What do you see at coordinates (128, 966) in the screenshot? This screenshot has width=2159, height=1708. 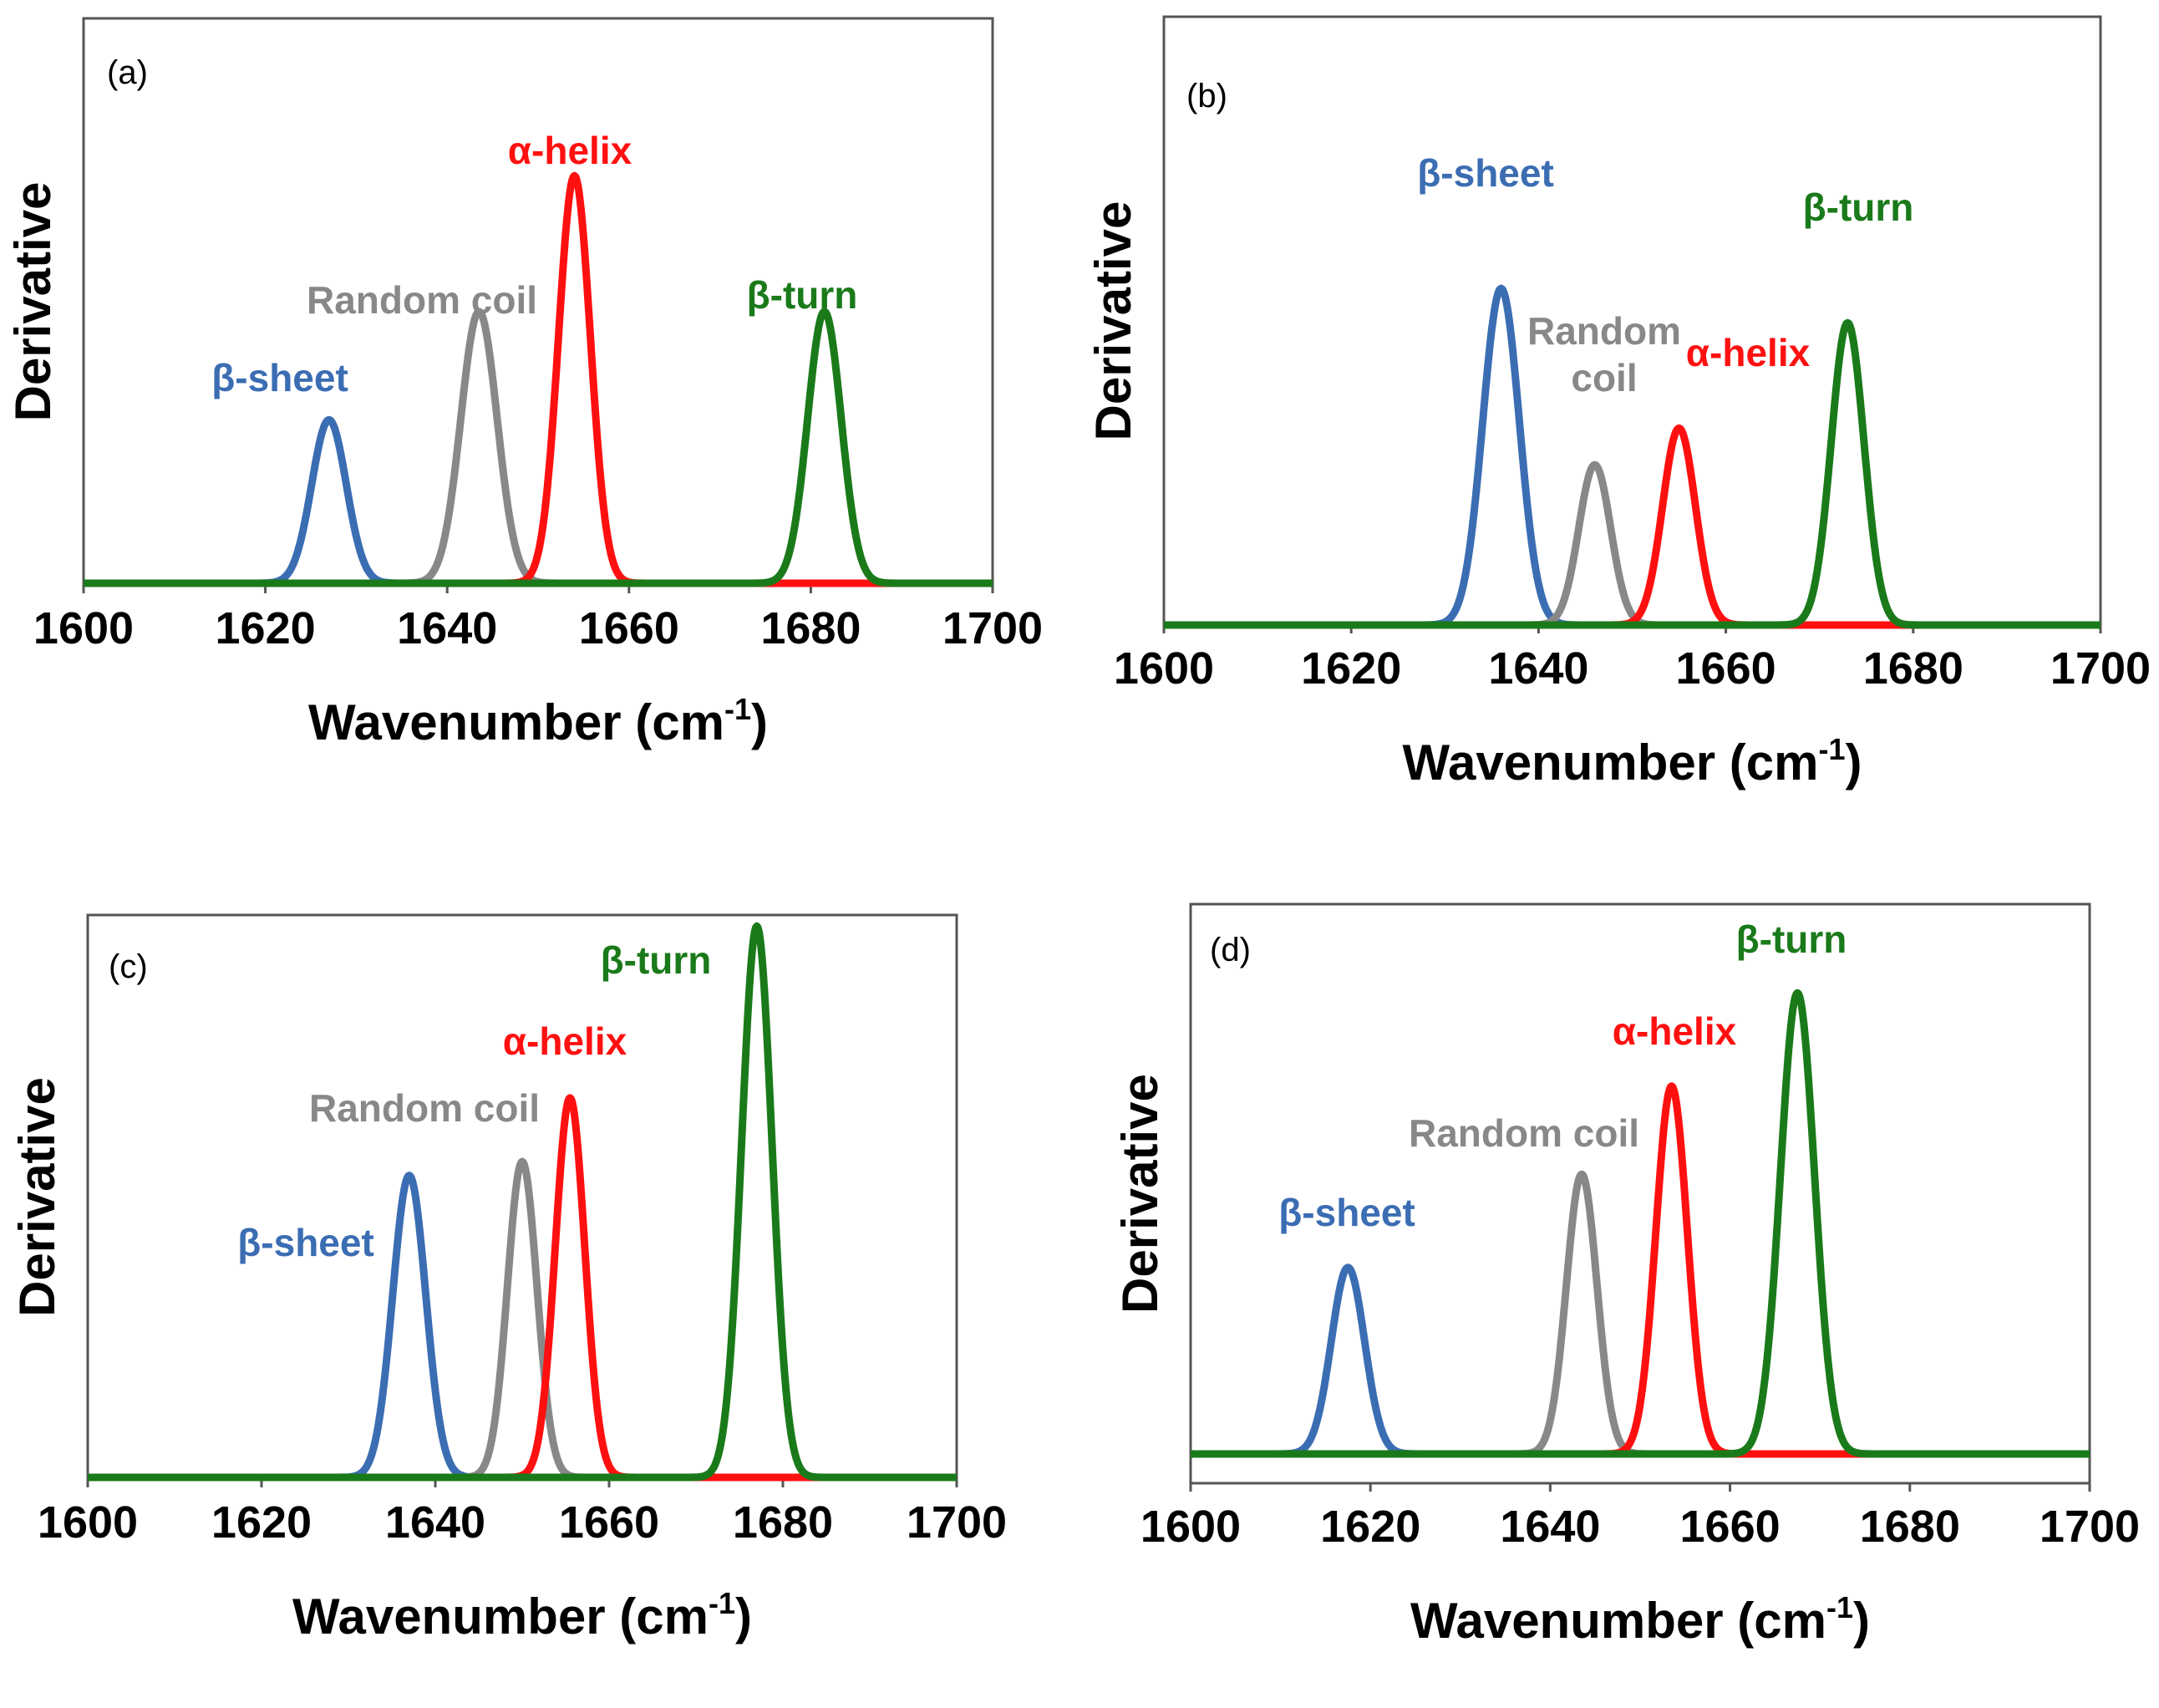 I see `panel-label: (c)` at bounding box center [128, 966].